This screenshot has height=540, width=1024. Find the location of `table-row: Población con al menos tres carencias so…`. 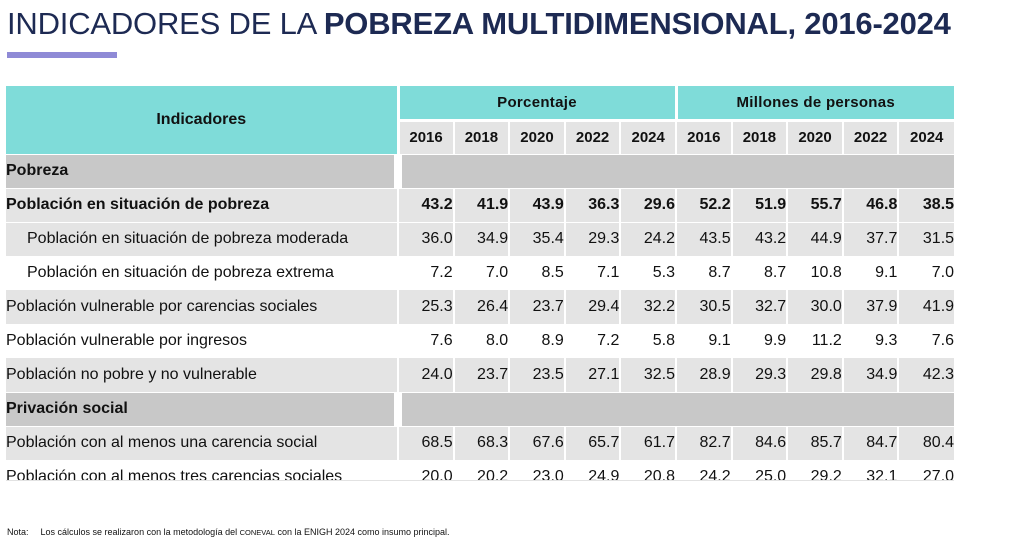

table-row: Población con al menos tres carencias so… is located at coordinates (480, 477).